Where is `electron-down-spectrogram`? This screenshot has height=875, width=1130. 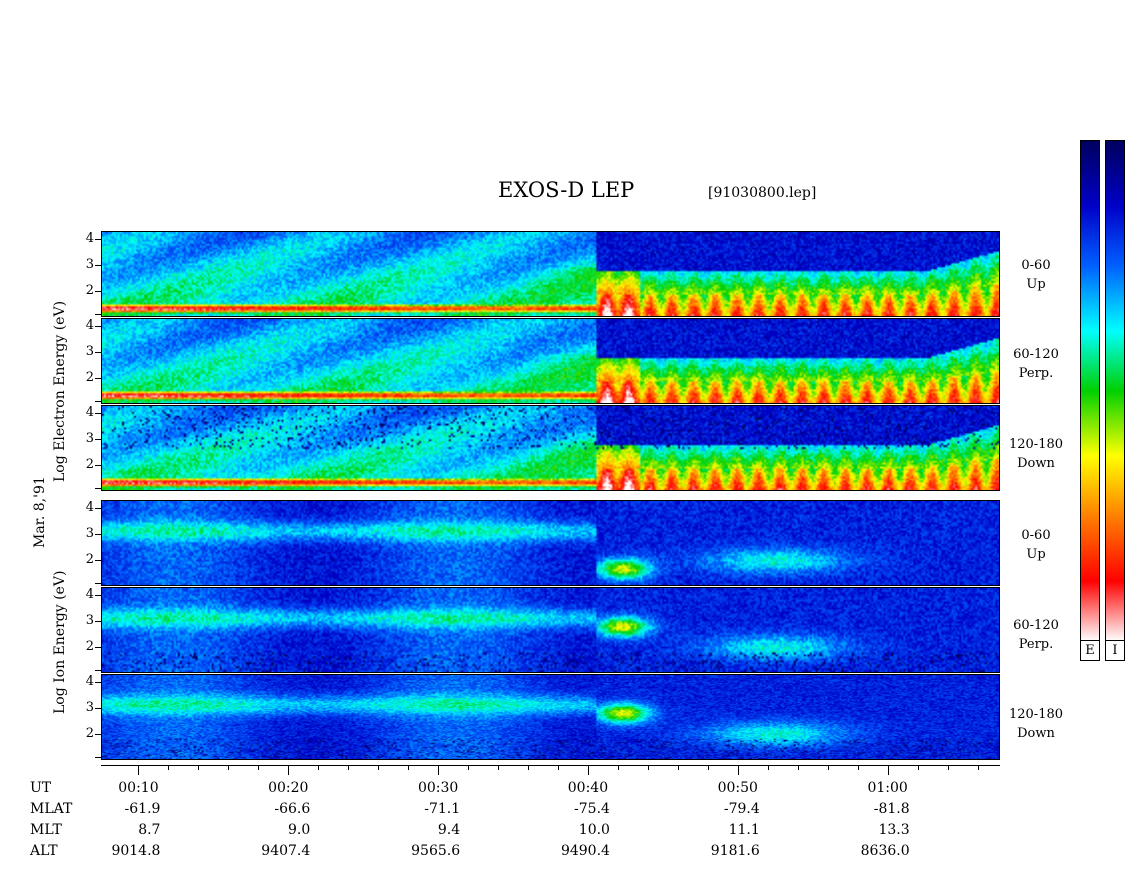
electron-down-spectrogram is located at coordinates (550, 448).